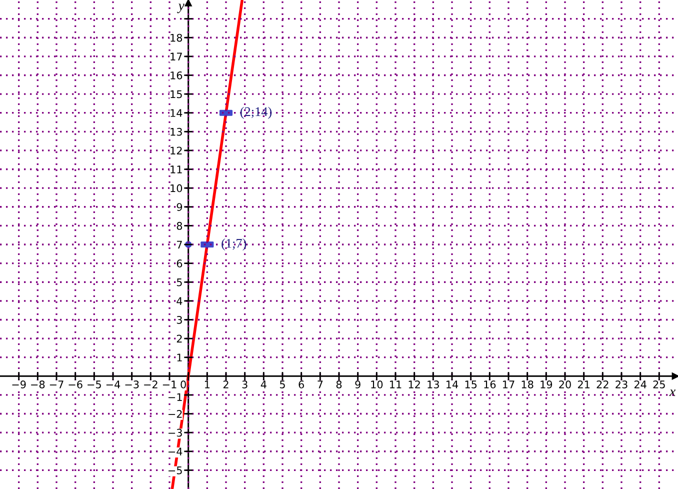  Describe the element at coordinates (301, 384) in the screenshot. I see `x-tick-label: 6` at that location.